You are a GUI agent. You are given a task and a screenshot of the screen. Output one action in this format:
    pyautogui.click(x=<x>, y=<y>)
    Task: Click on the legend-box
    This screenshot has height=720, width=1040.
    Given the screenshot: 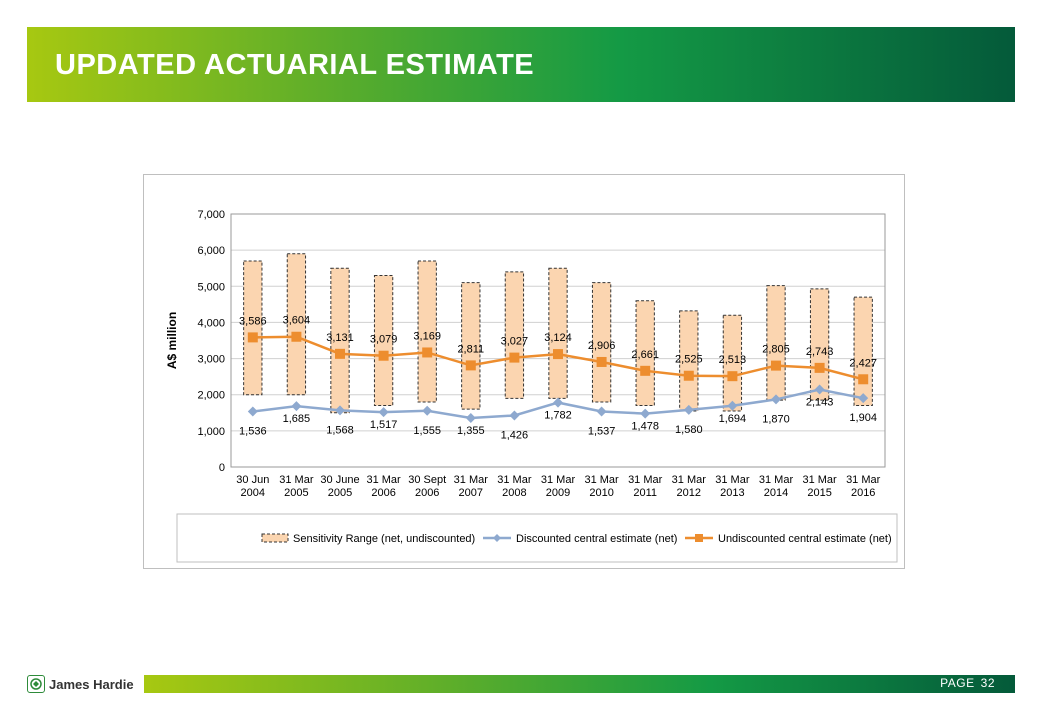 What is the action you would take?
    pyautogui.click(x=537, y=538)
    